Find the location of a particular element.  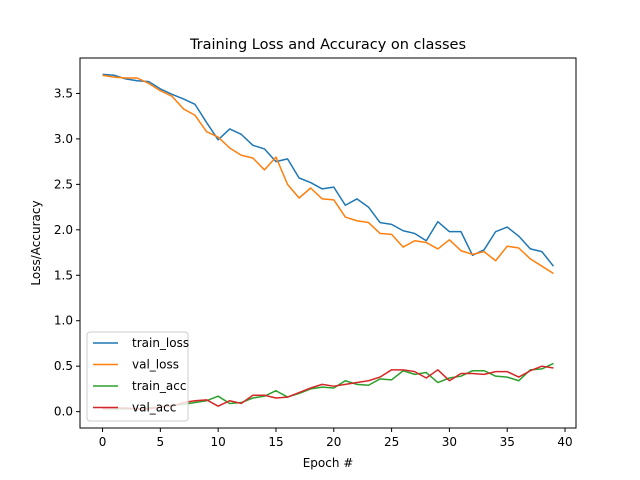

legend-item: train_loss is located at coordinates (141, 343).